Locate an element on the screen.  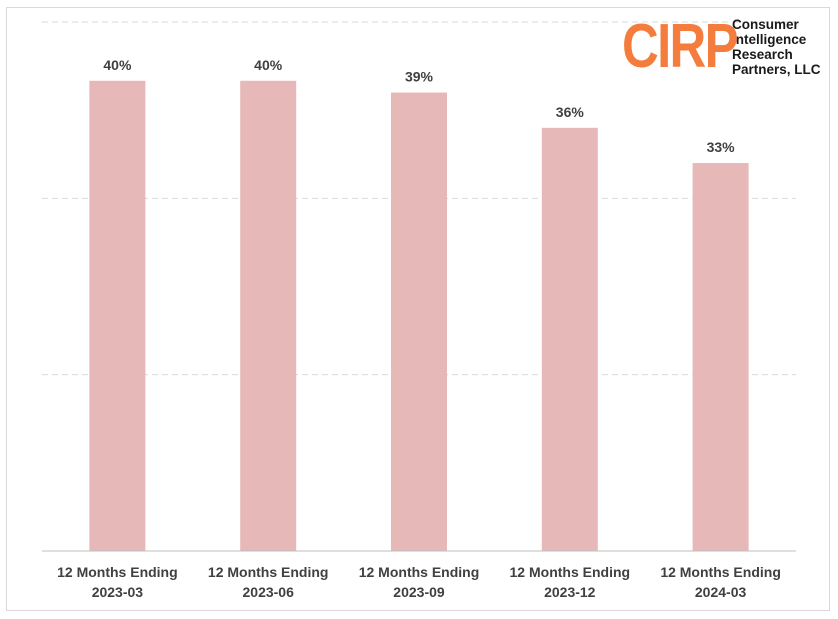
logo-mark: CIRP is located at coordinates (680, 46).